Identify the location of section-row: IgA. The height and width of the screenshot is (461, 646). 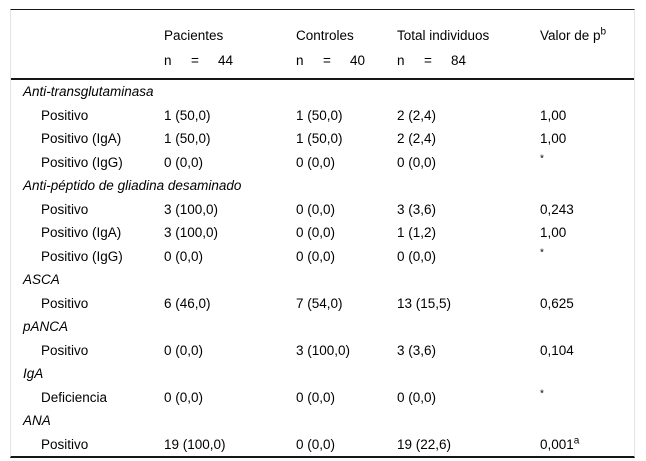
(322, 374).